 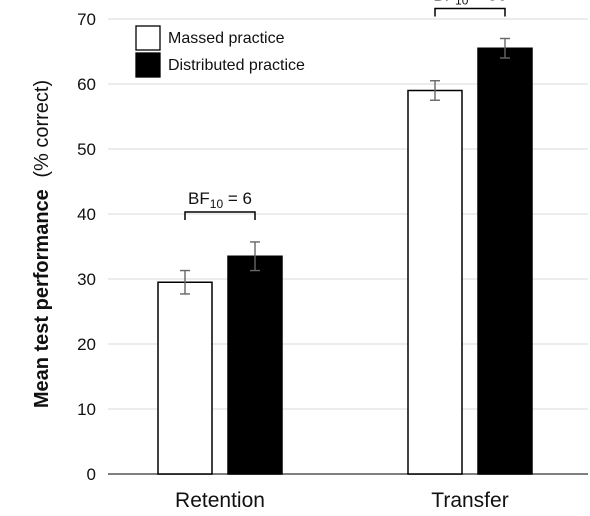 I want to click on bf-annotation: BF10 = 56, so click(x=470, y=8).